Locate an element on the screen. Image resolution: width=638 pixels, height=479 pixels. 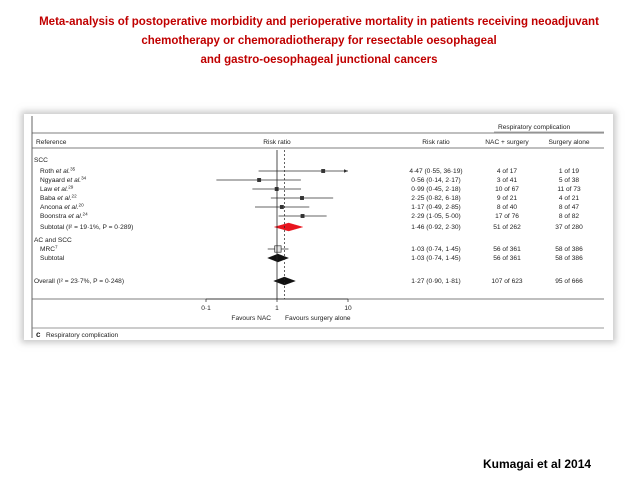
nac-surgery-count: 8 of 40 is located at coordinates (507, 207).